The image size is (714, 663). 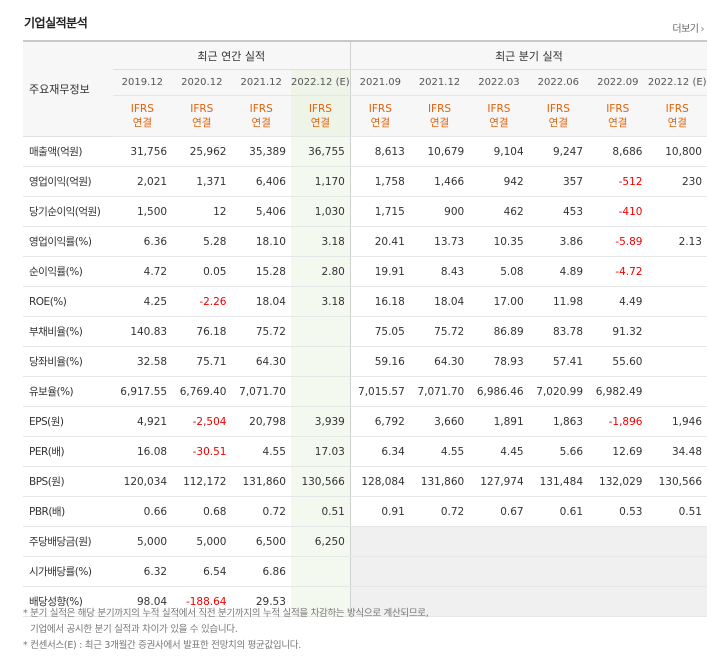 What do you see at coordinates (499, 391) in the screenshot?
I see `quarter-value: 6,986.46` at bounding box center [499, 391].